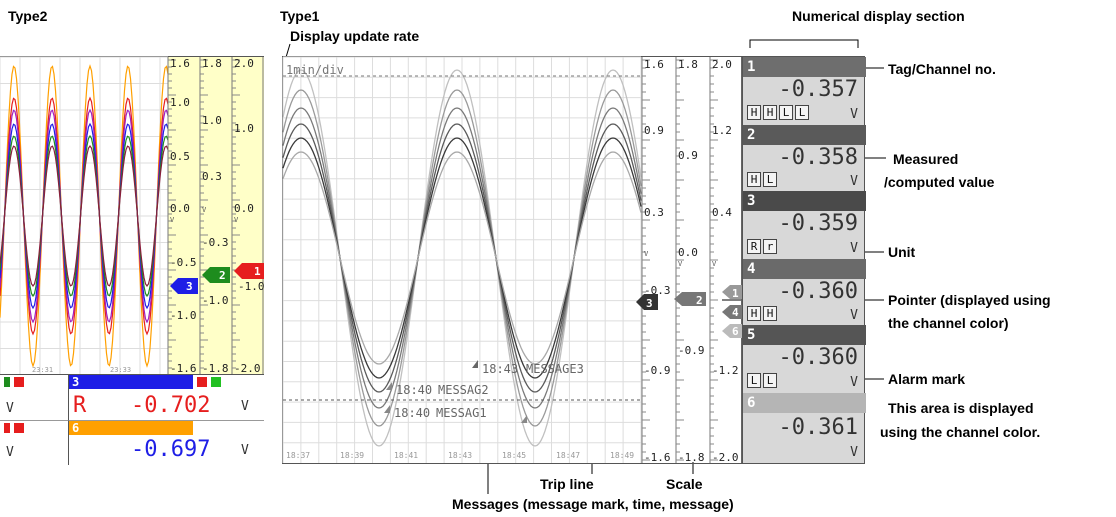  Describe the element at coordinates (202, 382) in the screenshot. I see `alarm-mark` at that location.